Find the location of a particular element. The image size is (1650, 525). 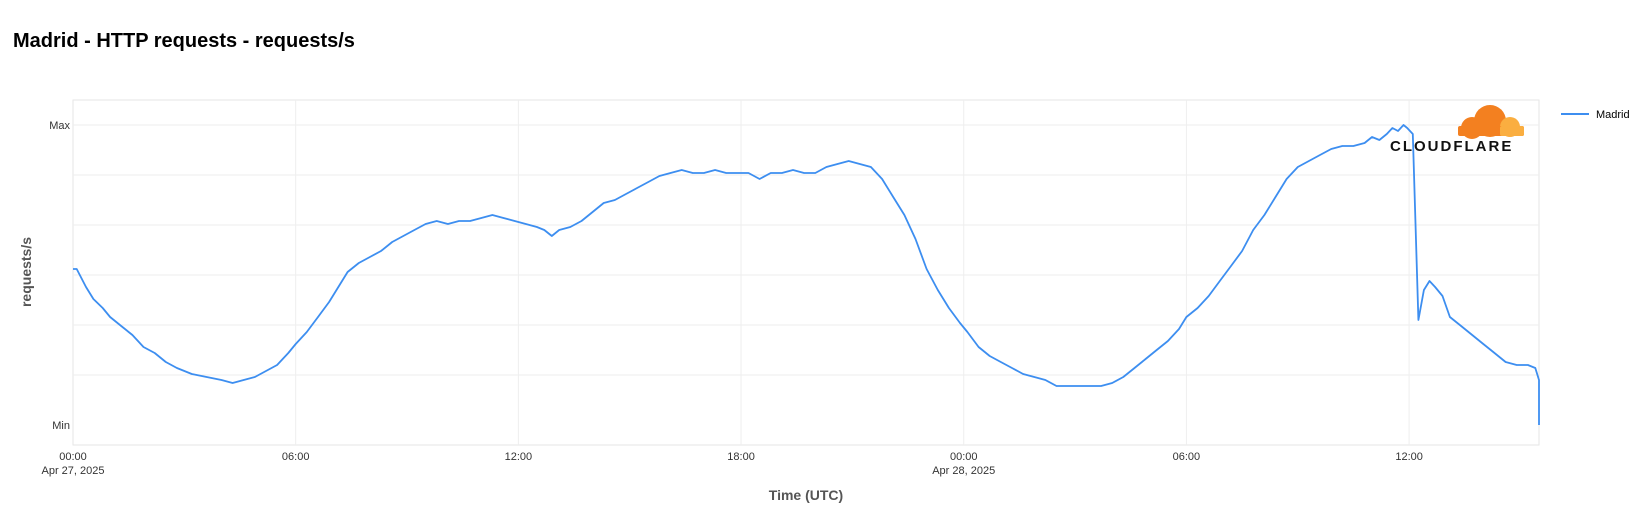

legend: Madrid is located at coordinates (1595, 115).